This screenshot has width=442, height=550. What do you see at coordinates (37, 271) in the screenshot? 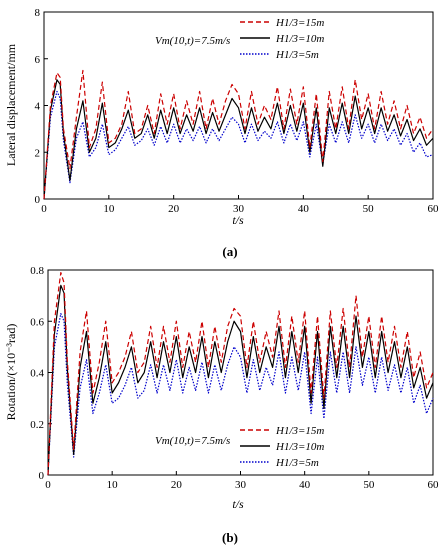
I see `y-tick-label: 0.8` at bounding box center [37, 271].